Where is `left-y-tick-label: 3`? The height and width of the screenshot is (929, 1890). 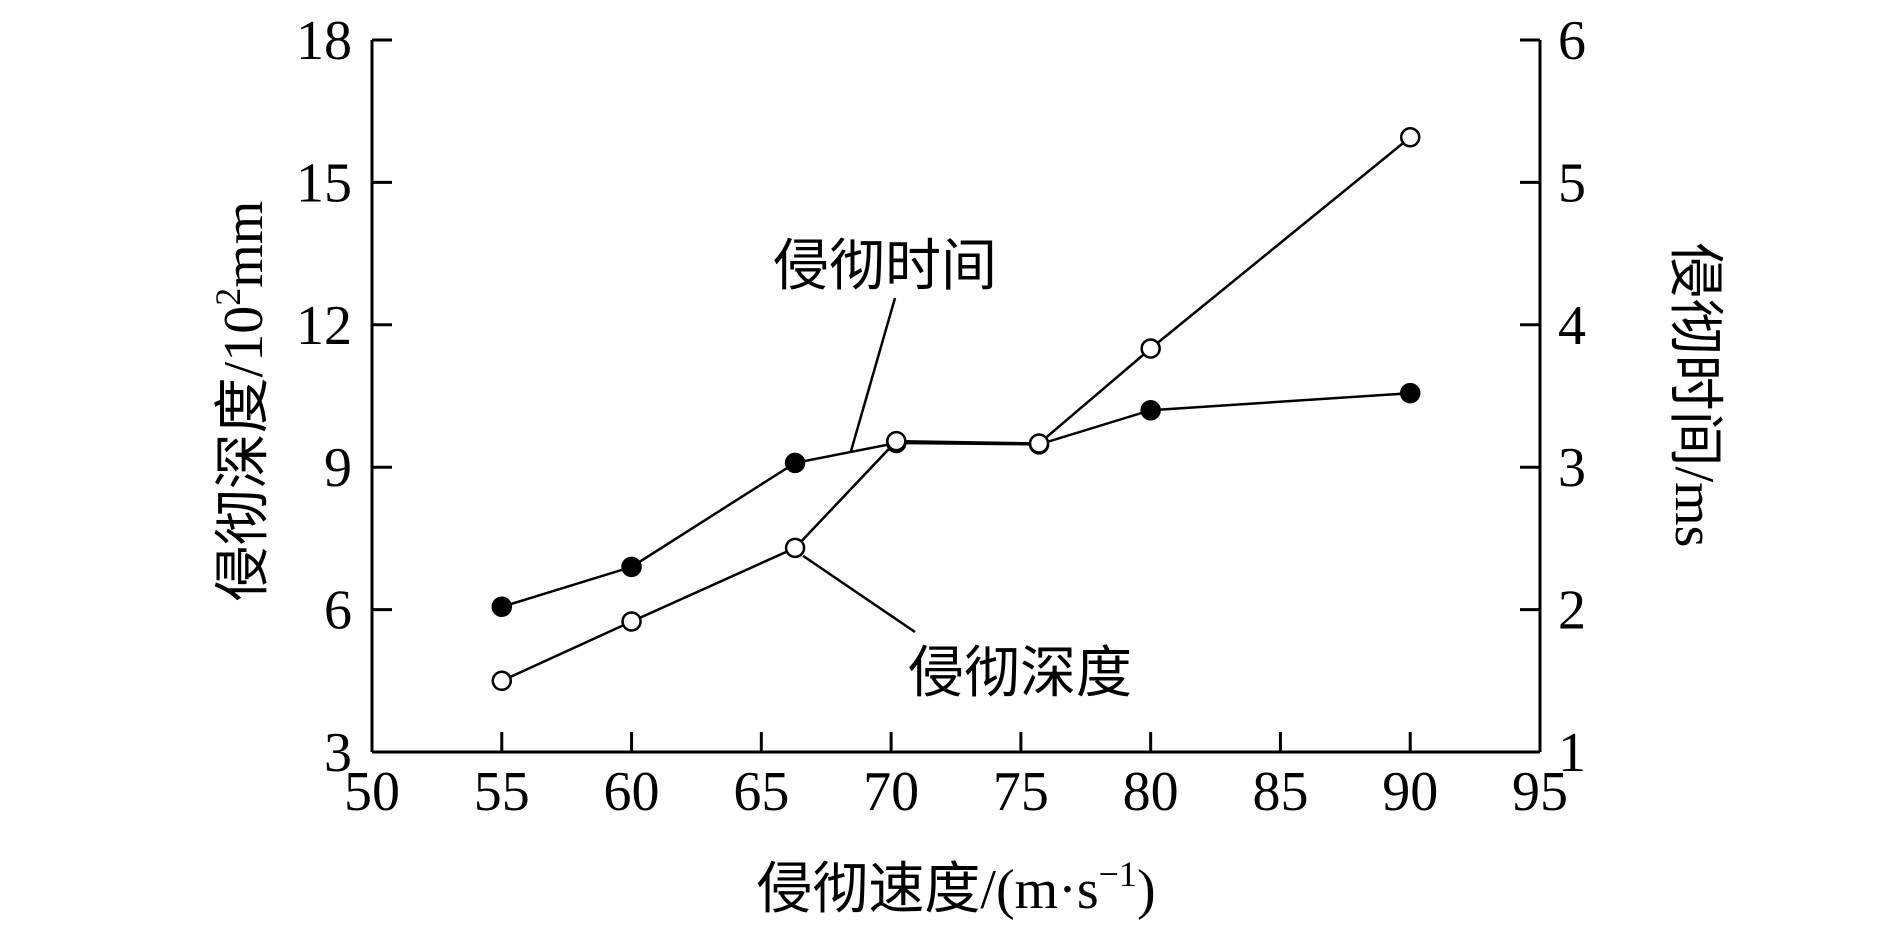 left-y-tick-label: 3 is located at coordinates (338, 753).